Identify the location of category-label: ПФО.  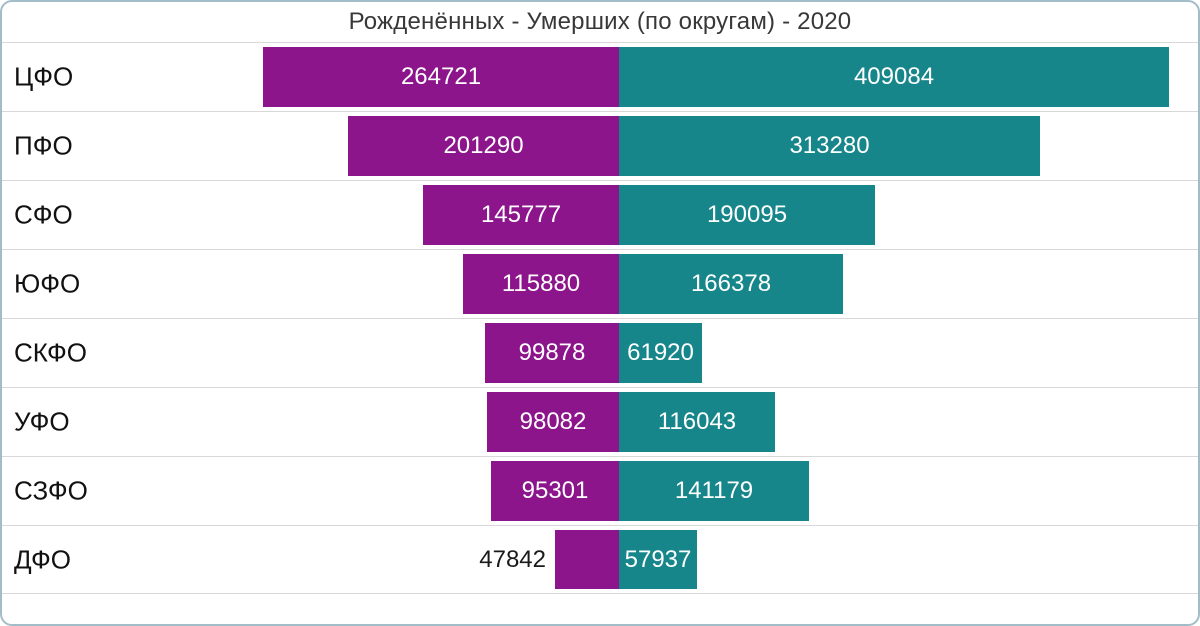
(43, 145).